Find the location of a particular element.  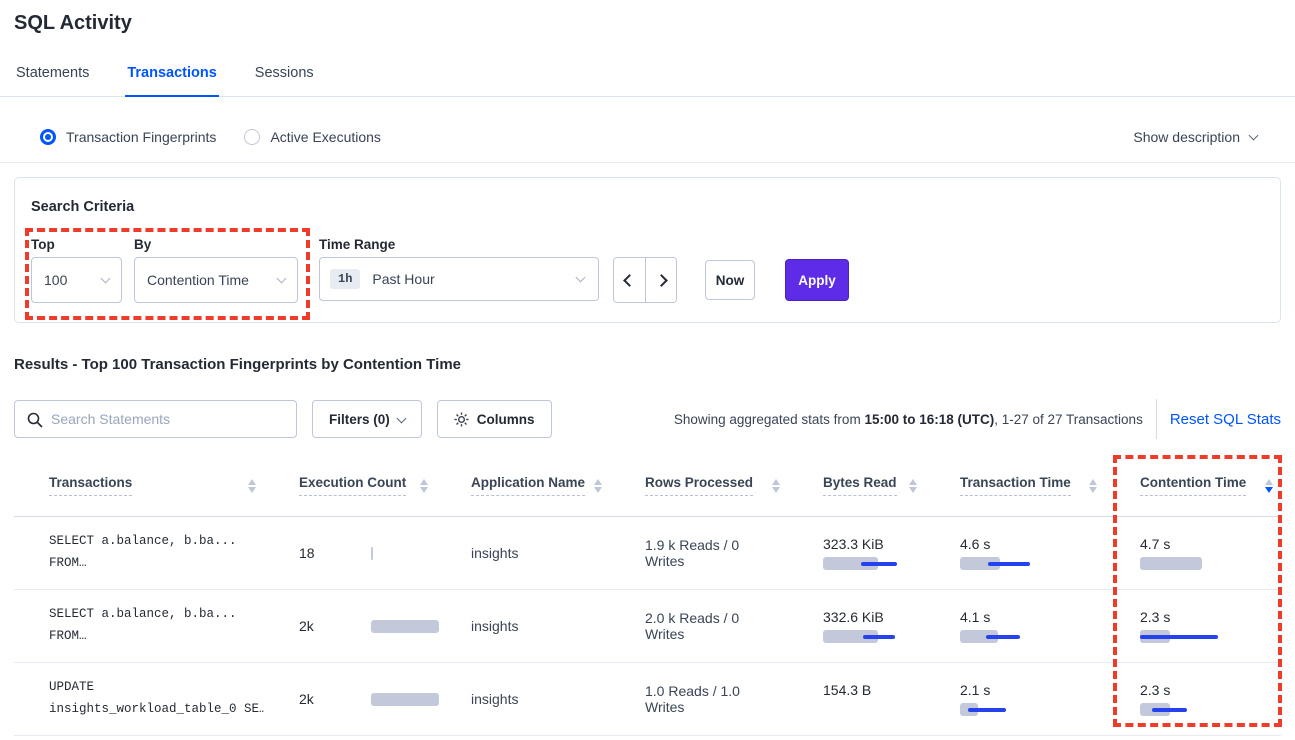

by-select-value: Contention Time is located at coordinates (198, 280).